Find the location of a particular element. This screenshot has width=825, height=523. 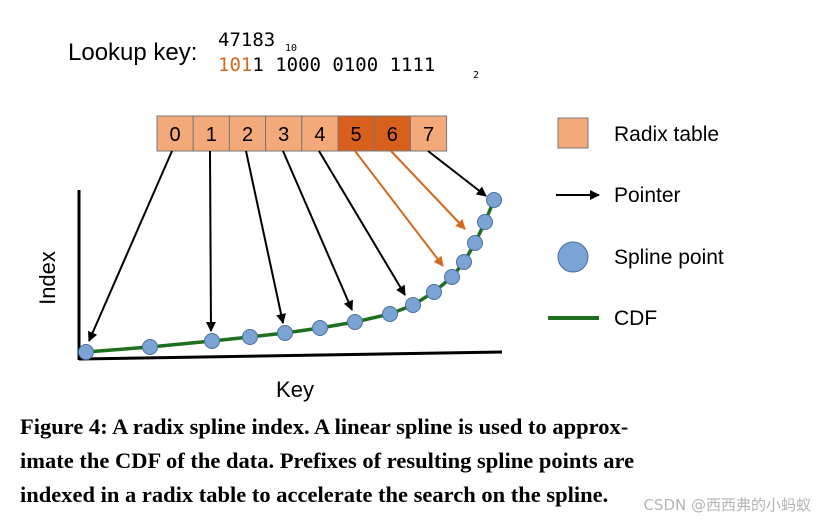

x-axis is located at coordinates (290, 355).